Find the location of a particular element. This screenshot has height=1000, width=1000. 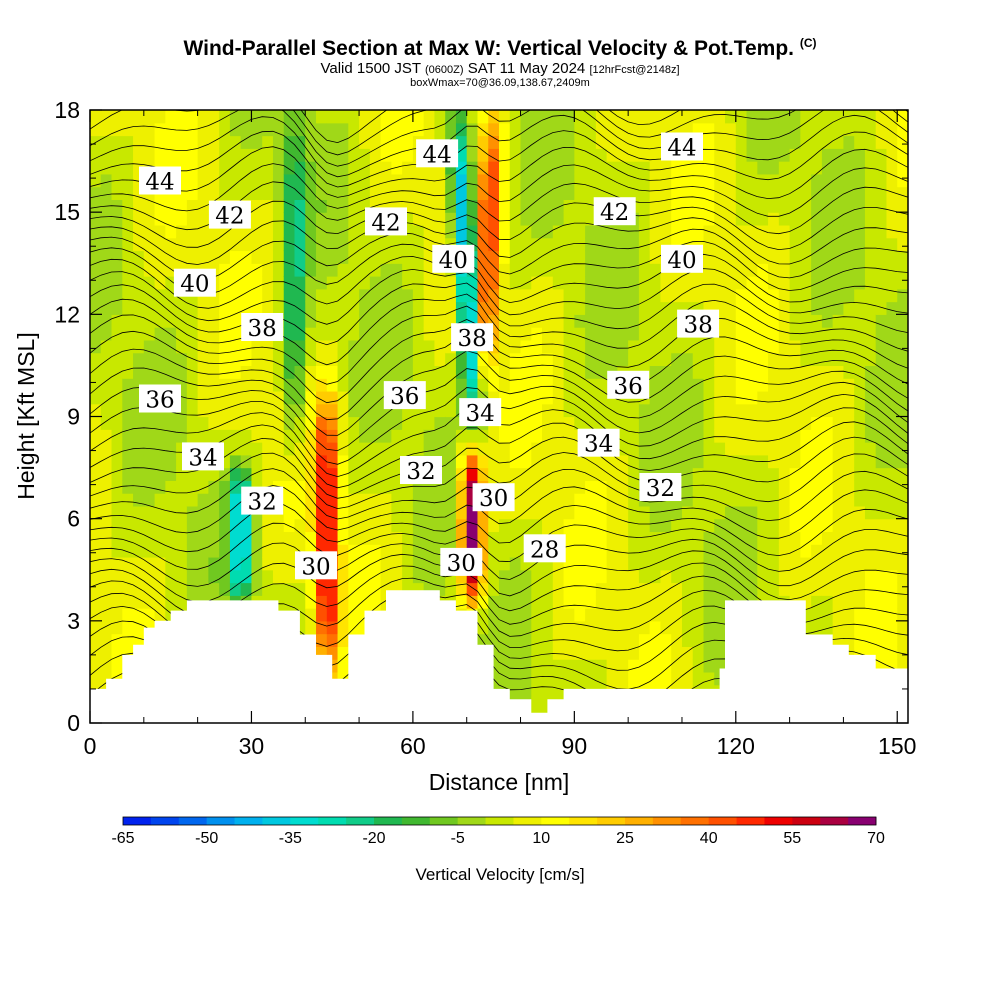

colorbar-frame is located at coordinates (499, 821).